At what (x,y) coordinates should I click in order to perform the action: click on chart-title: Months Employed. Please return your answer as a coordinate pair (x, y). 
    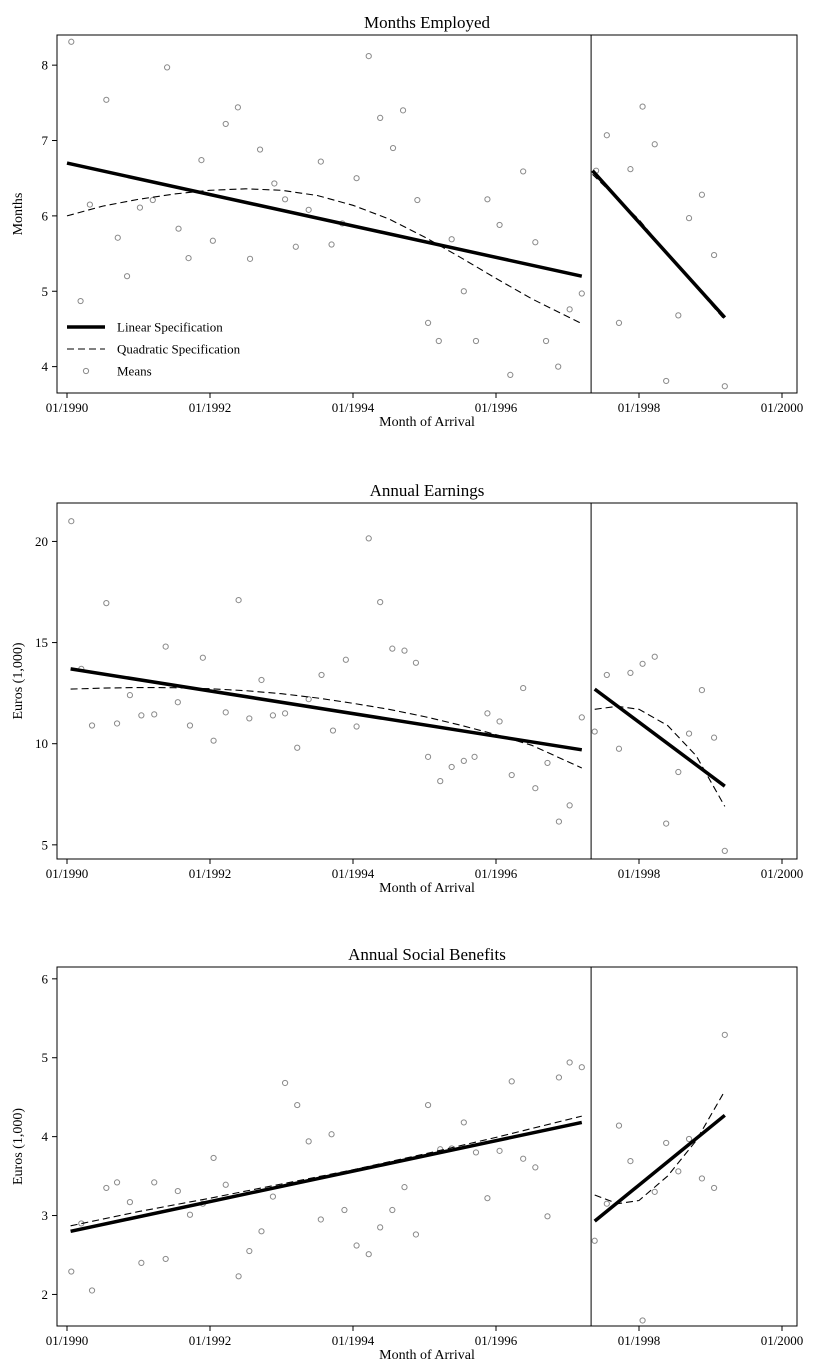
    Looking at the image, I should click on (427, 22).